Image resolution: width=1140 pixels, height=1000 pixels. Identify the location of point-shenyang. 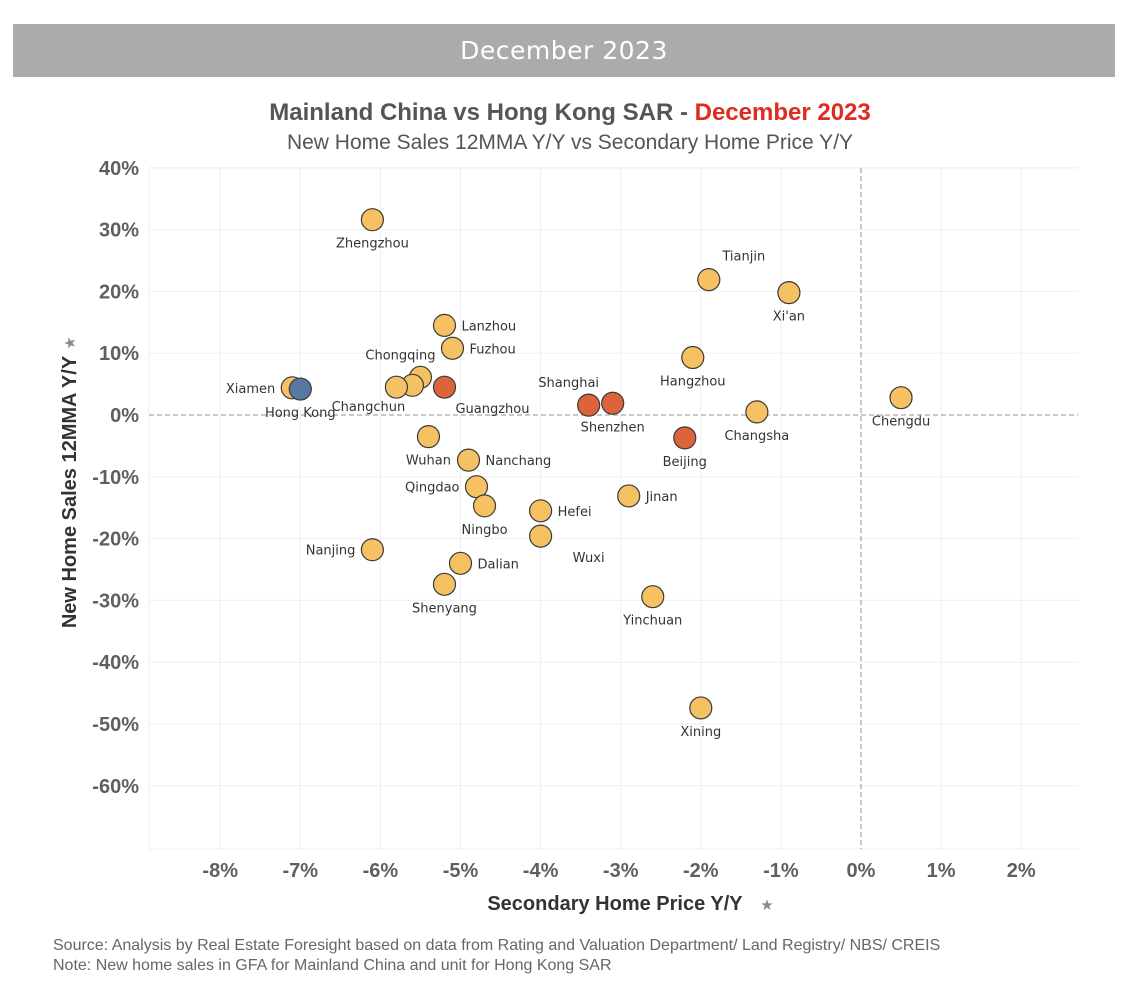
(444, 584).